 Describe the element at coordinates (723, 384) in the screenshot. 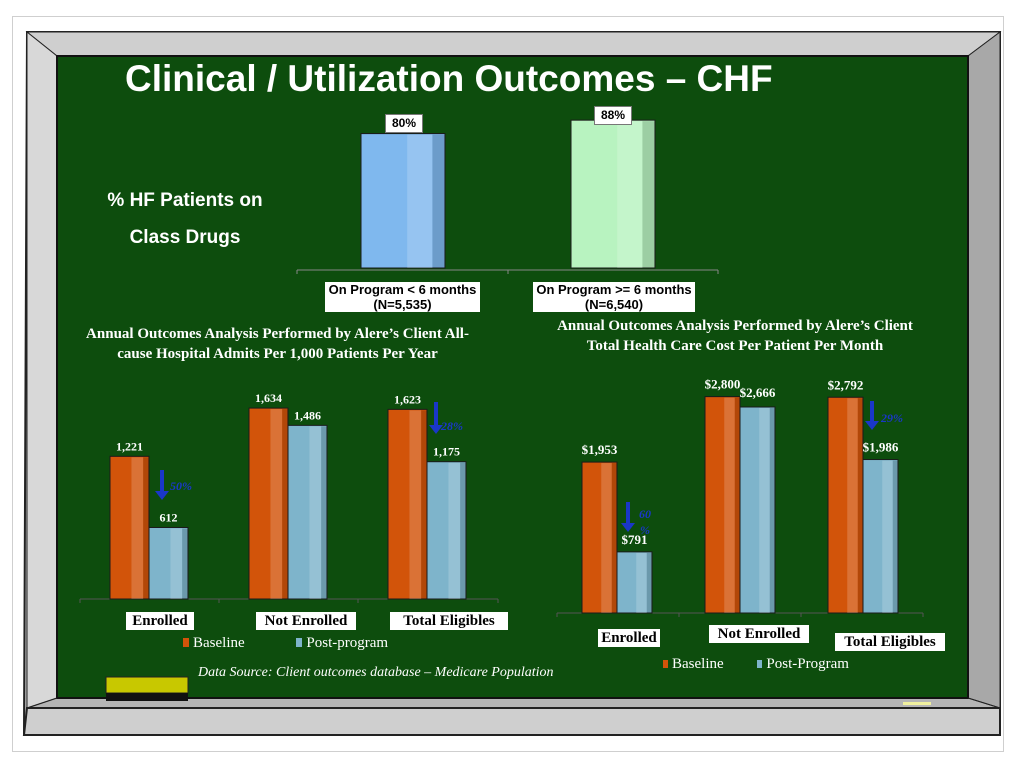

I see `cost-data-label: $2,800` at that location.